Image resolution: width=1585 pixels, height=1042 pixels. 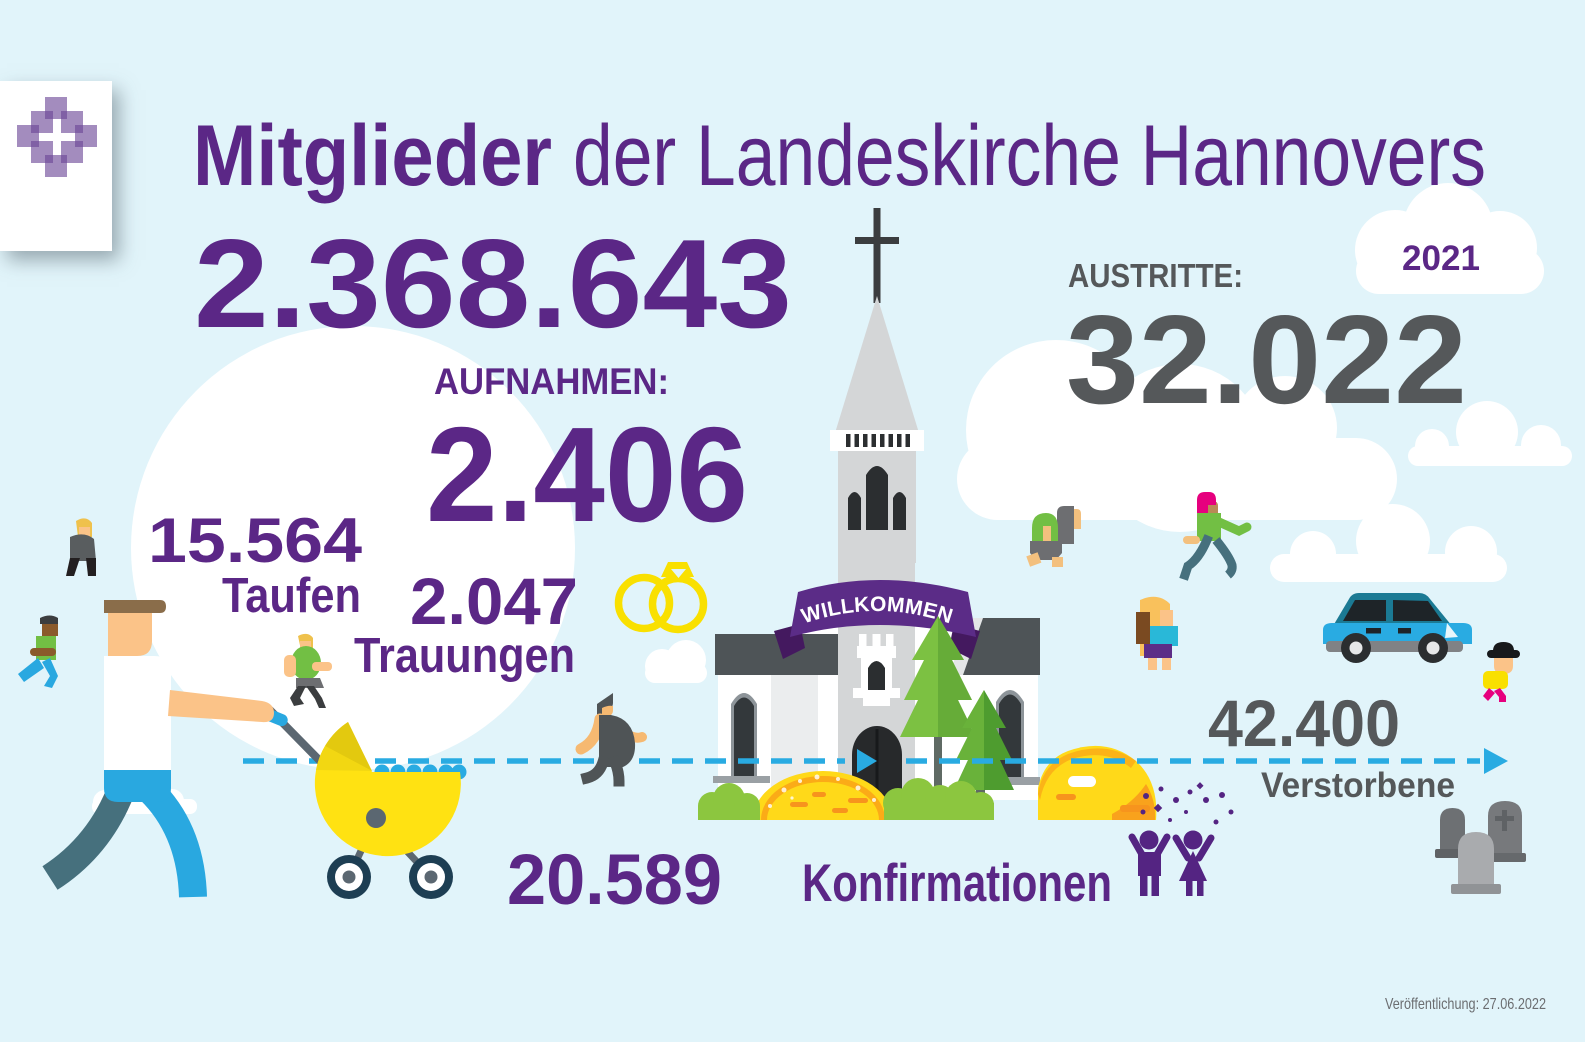 I want to click on svg-text: AUFNAHMEN:, so click(x=551, y=381).